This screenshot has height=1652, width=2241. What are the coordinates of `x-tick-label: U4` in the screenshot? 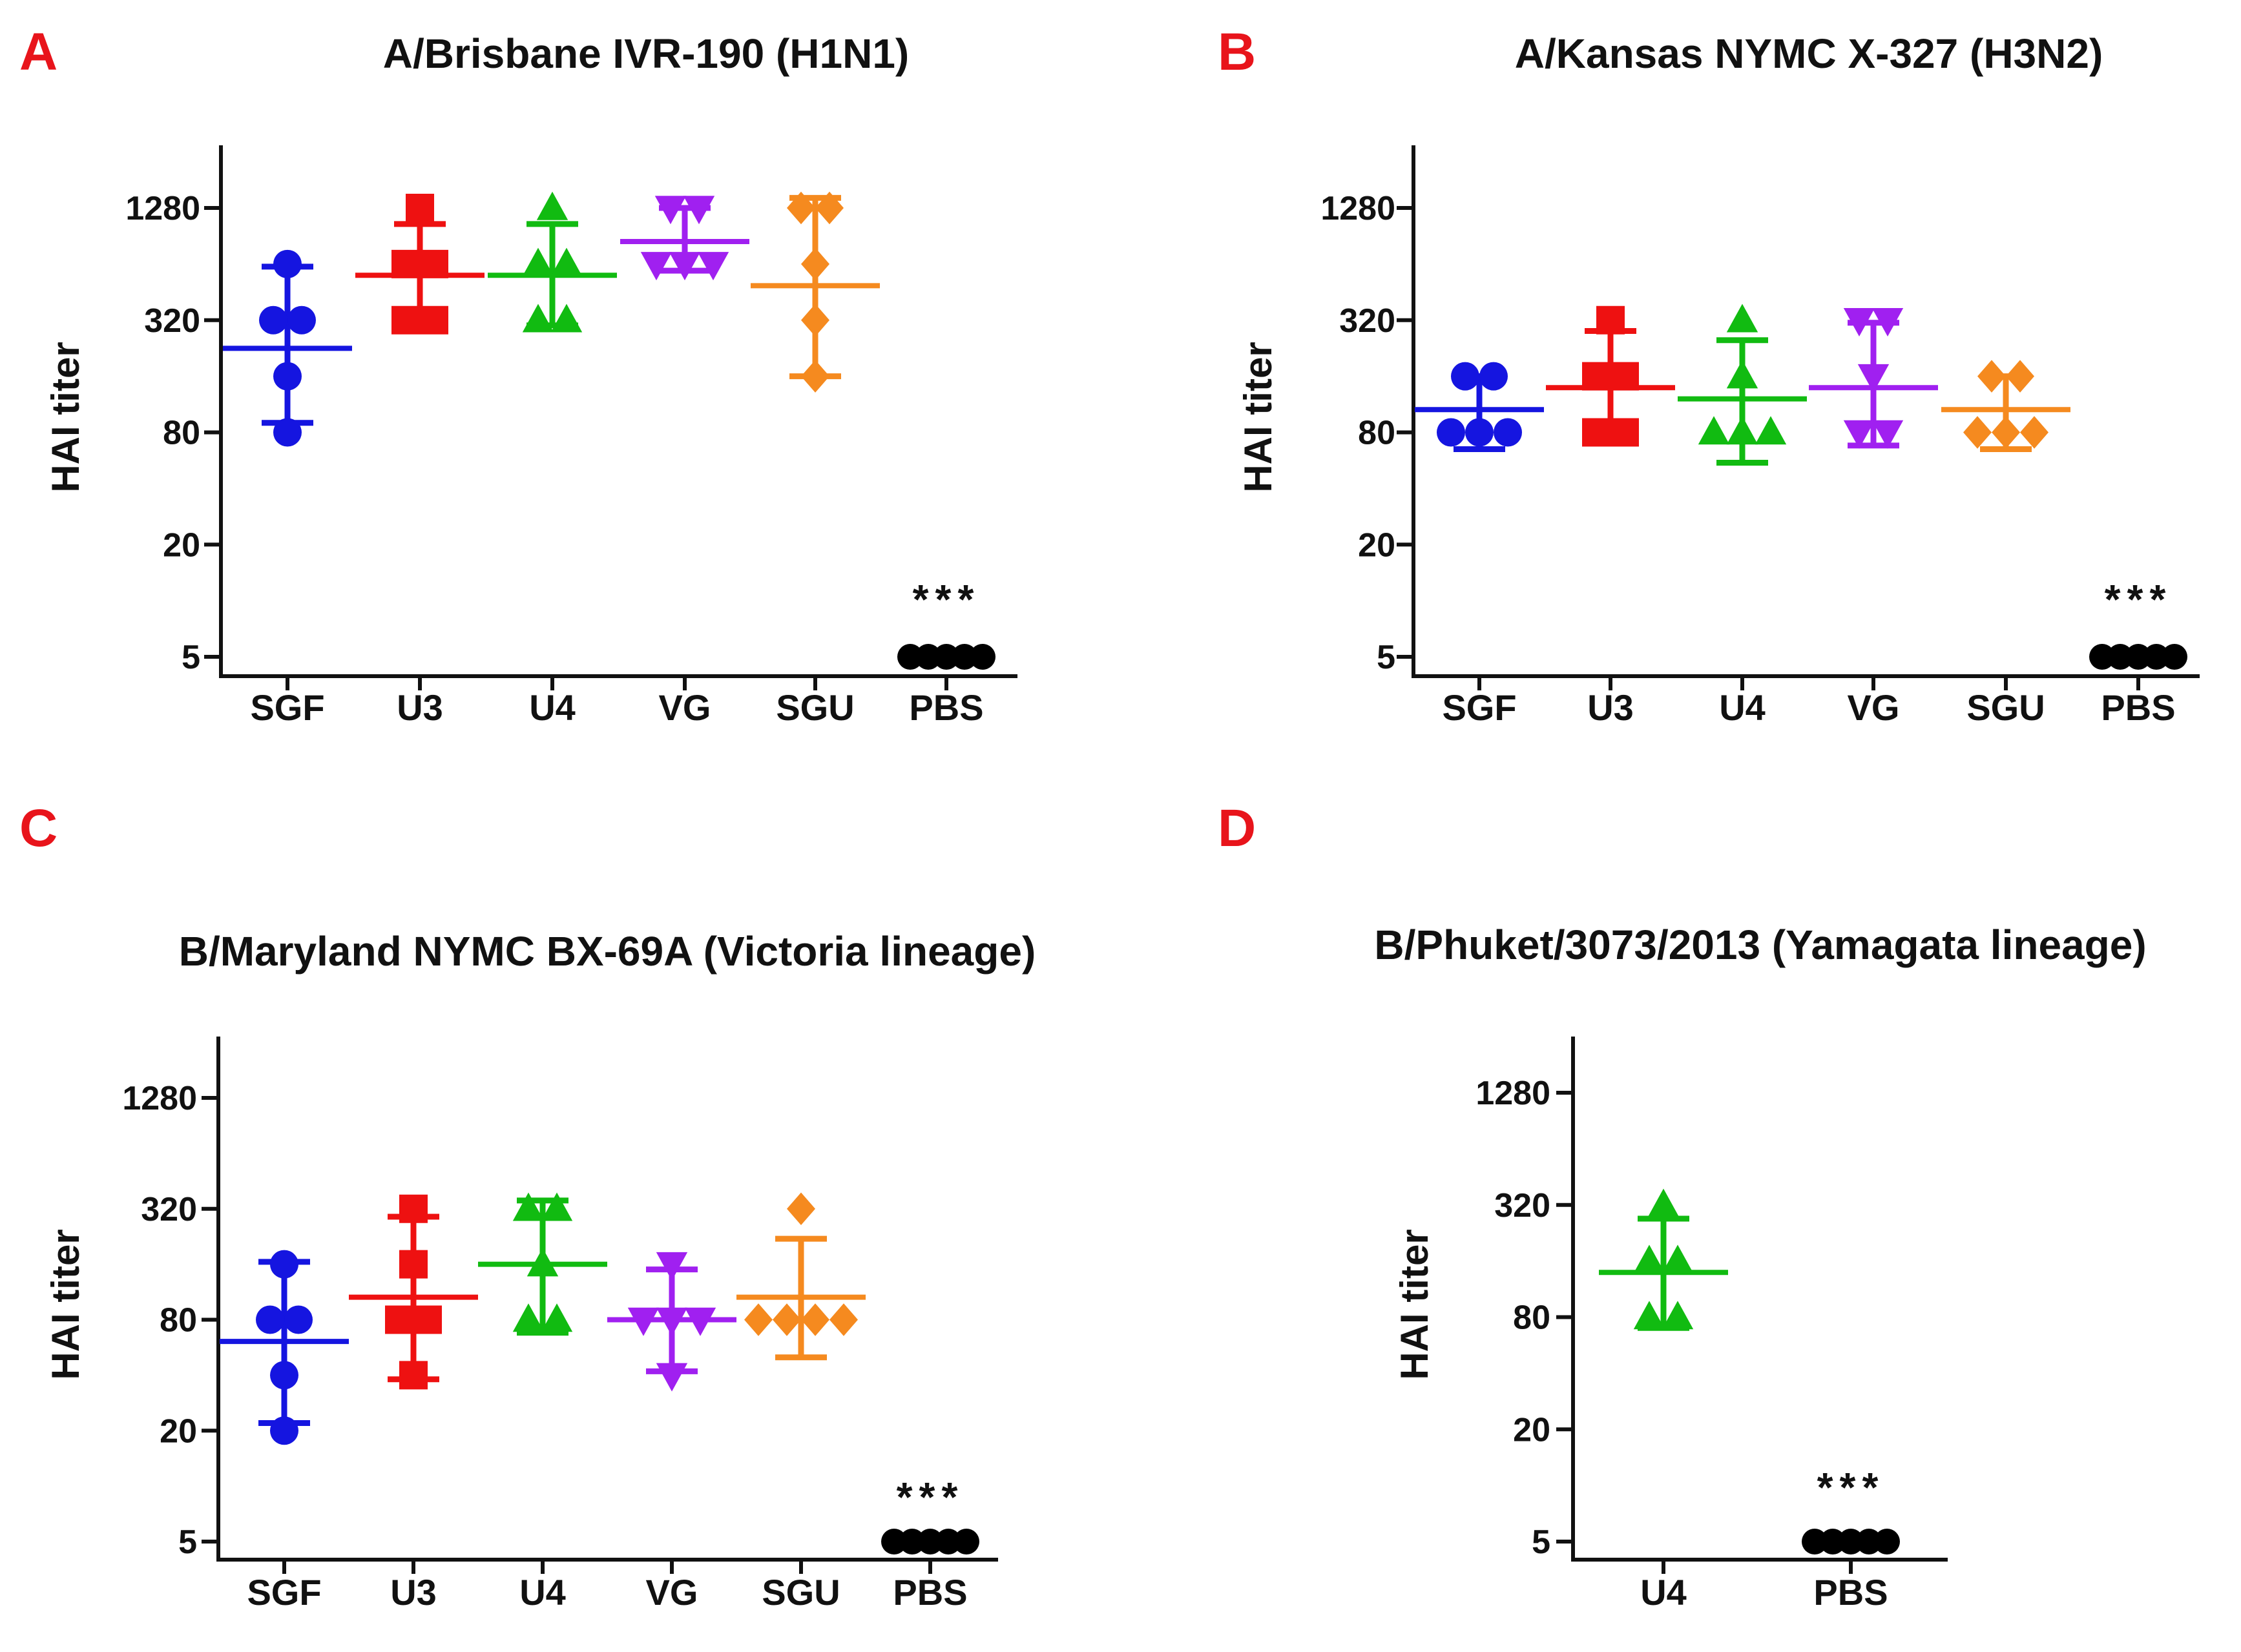 It's located at (1663, 1592).